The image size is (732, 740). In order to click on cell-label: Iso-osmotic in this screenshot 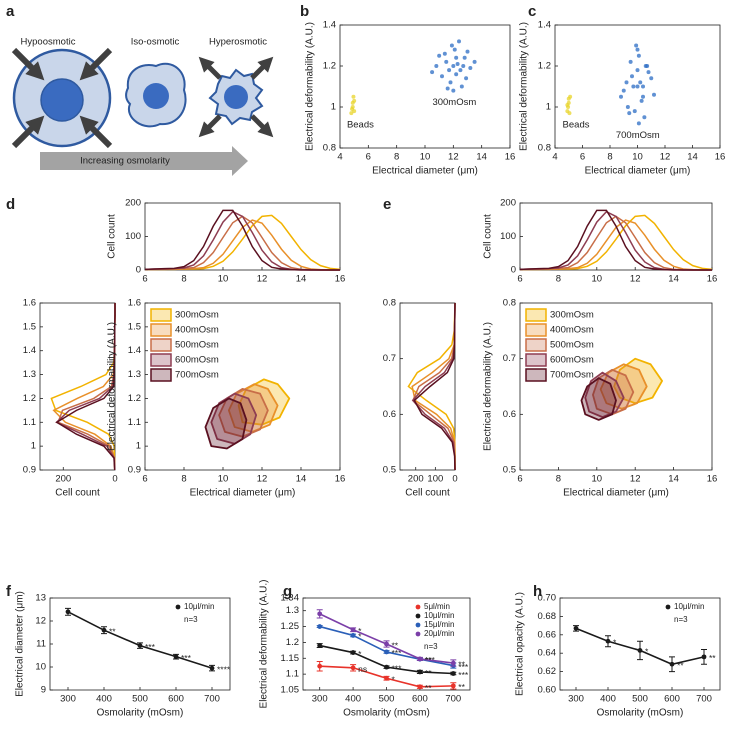, I will do `click(155, 42)`.